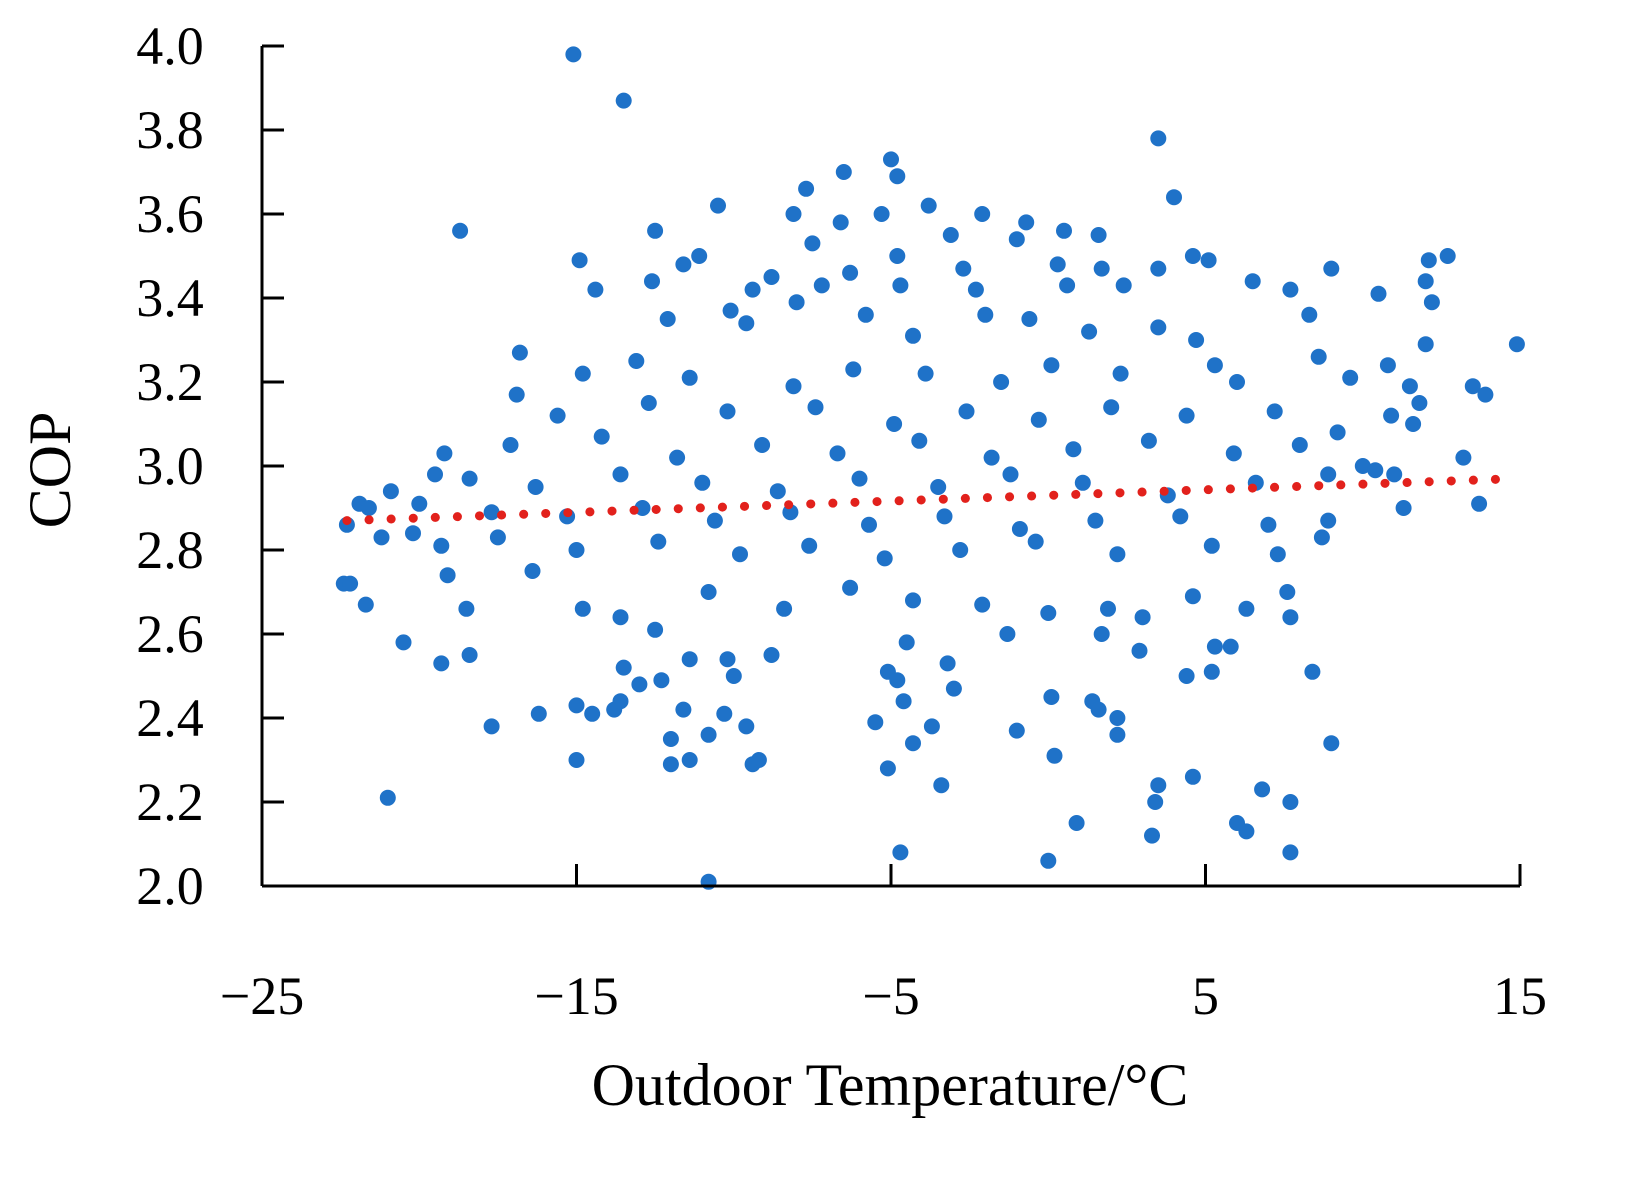  Describe the element at coordinates (170, 466) in the screenshot. I see `y-tick-label: 3.0` at that location.